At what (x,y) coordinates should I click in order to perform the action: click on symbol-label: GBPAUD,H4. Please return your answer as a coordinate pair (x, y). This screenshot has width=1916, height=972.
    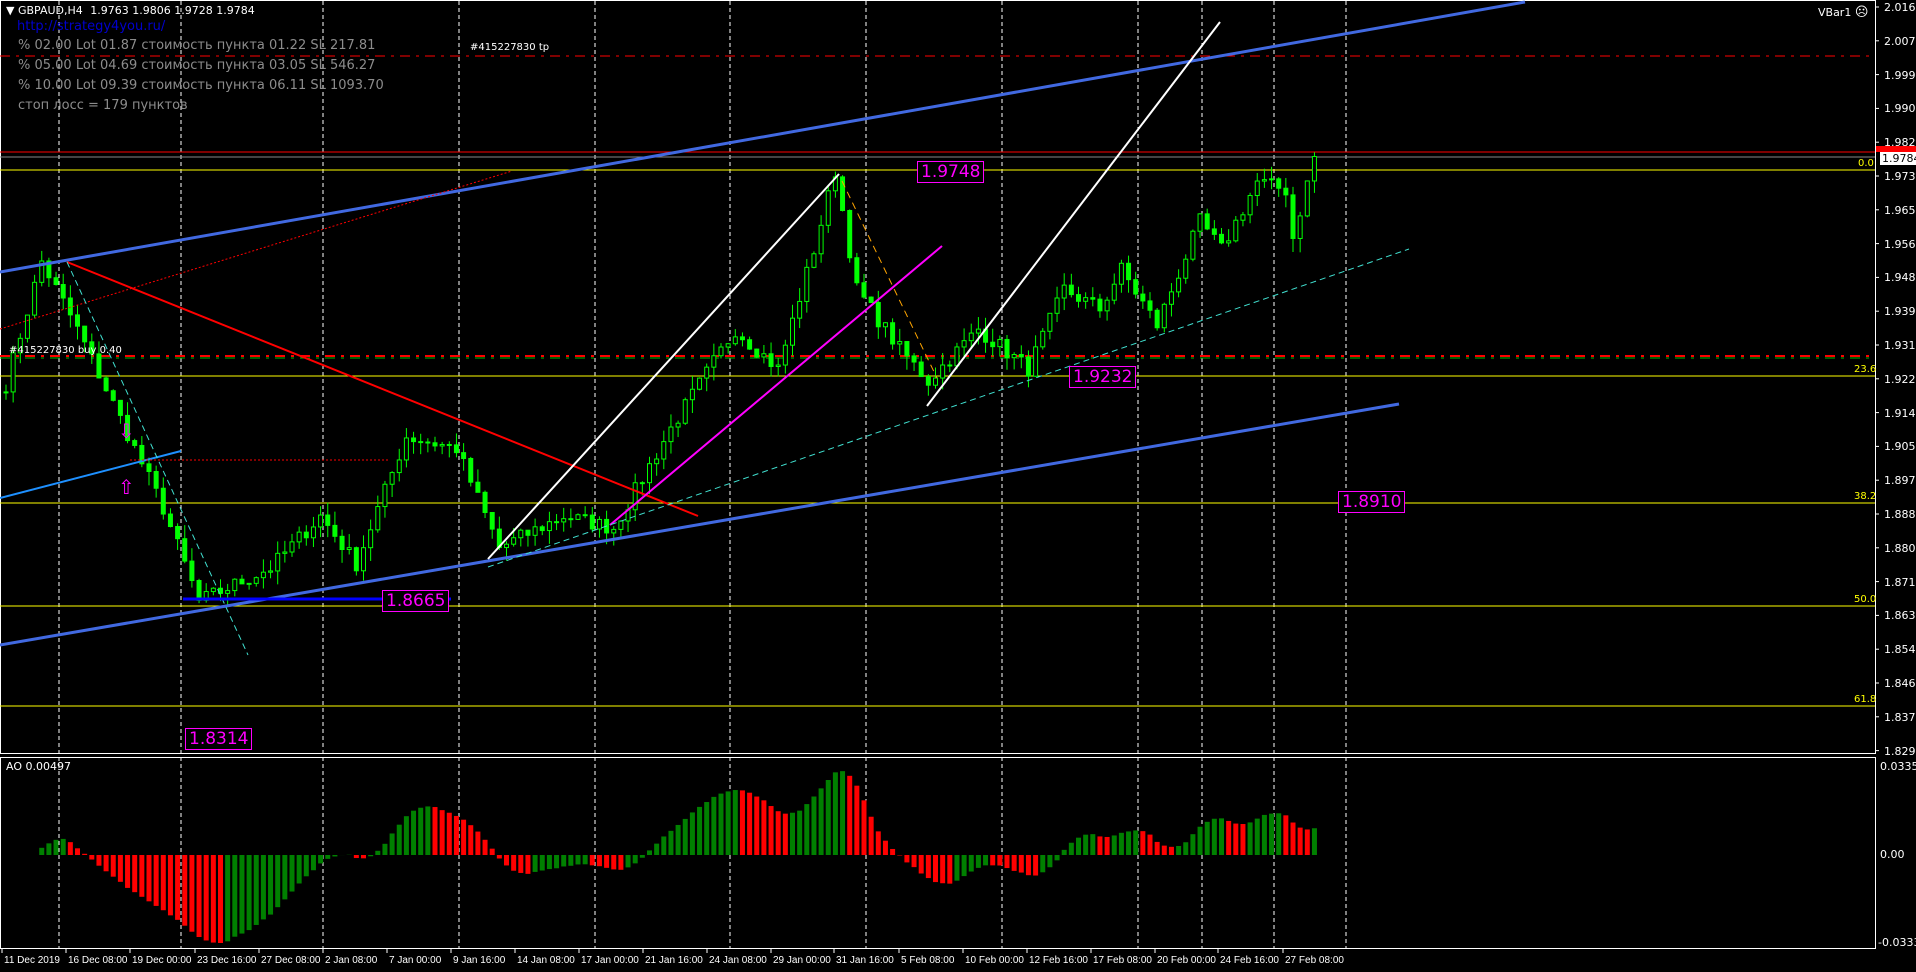
    Looking at the image, I should click on (50, 10).